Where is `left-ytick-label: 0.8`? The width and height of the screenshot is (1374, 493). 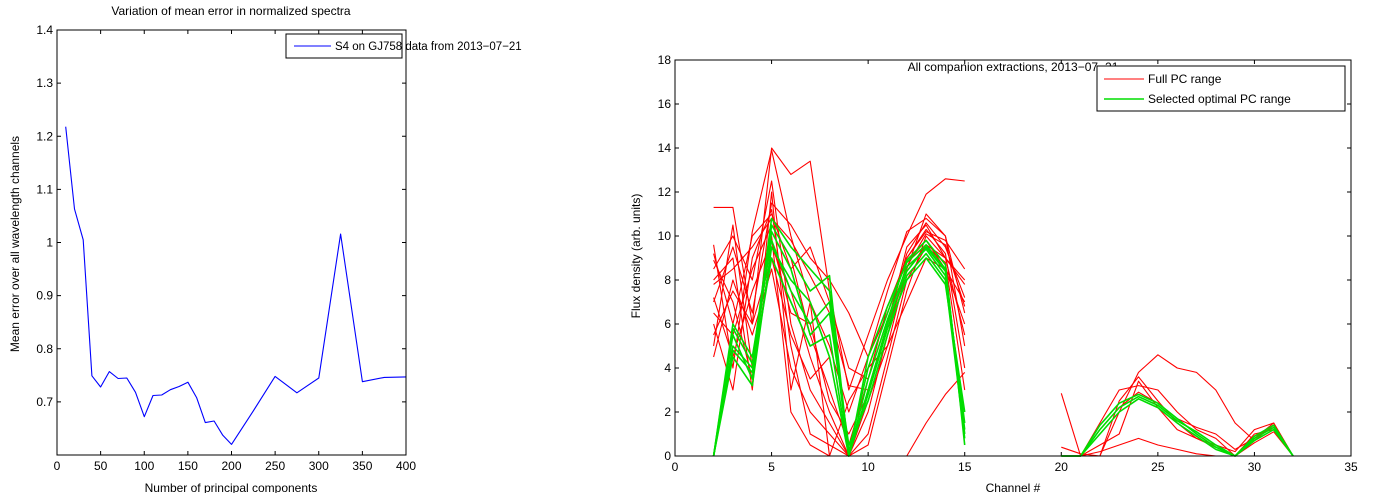
left-ytick-label: 0.8 is located at coordinates (44, 349).